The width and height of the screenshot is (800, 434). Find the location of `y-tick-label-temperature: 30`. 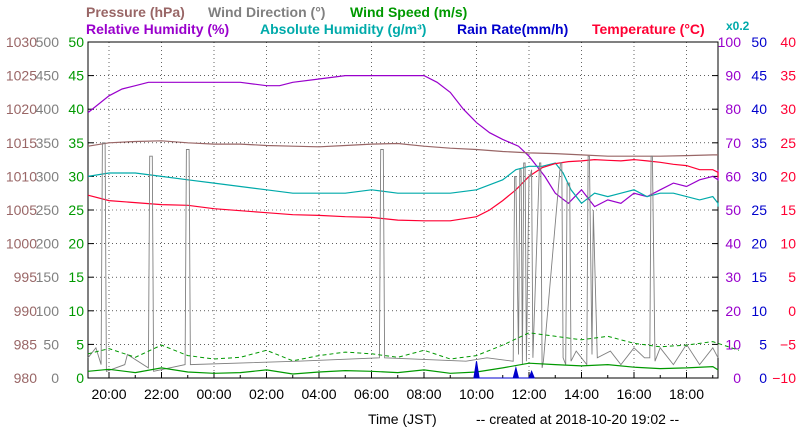

y-tick-label-temperature: 30 is located at coordinates (788, 109).